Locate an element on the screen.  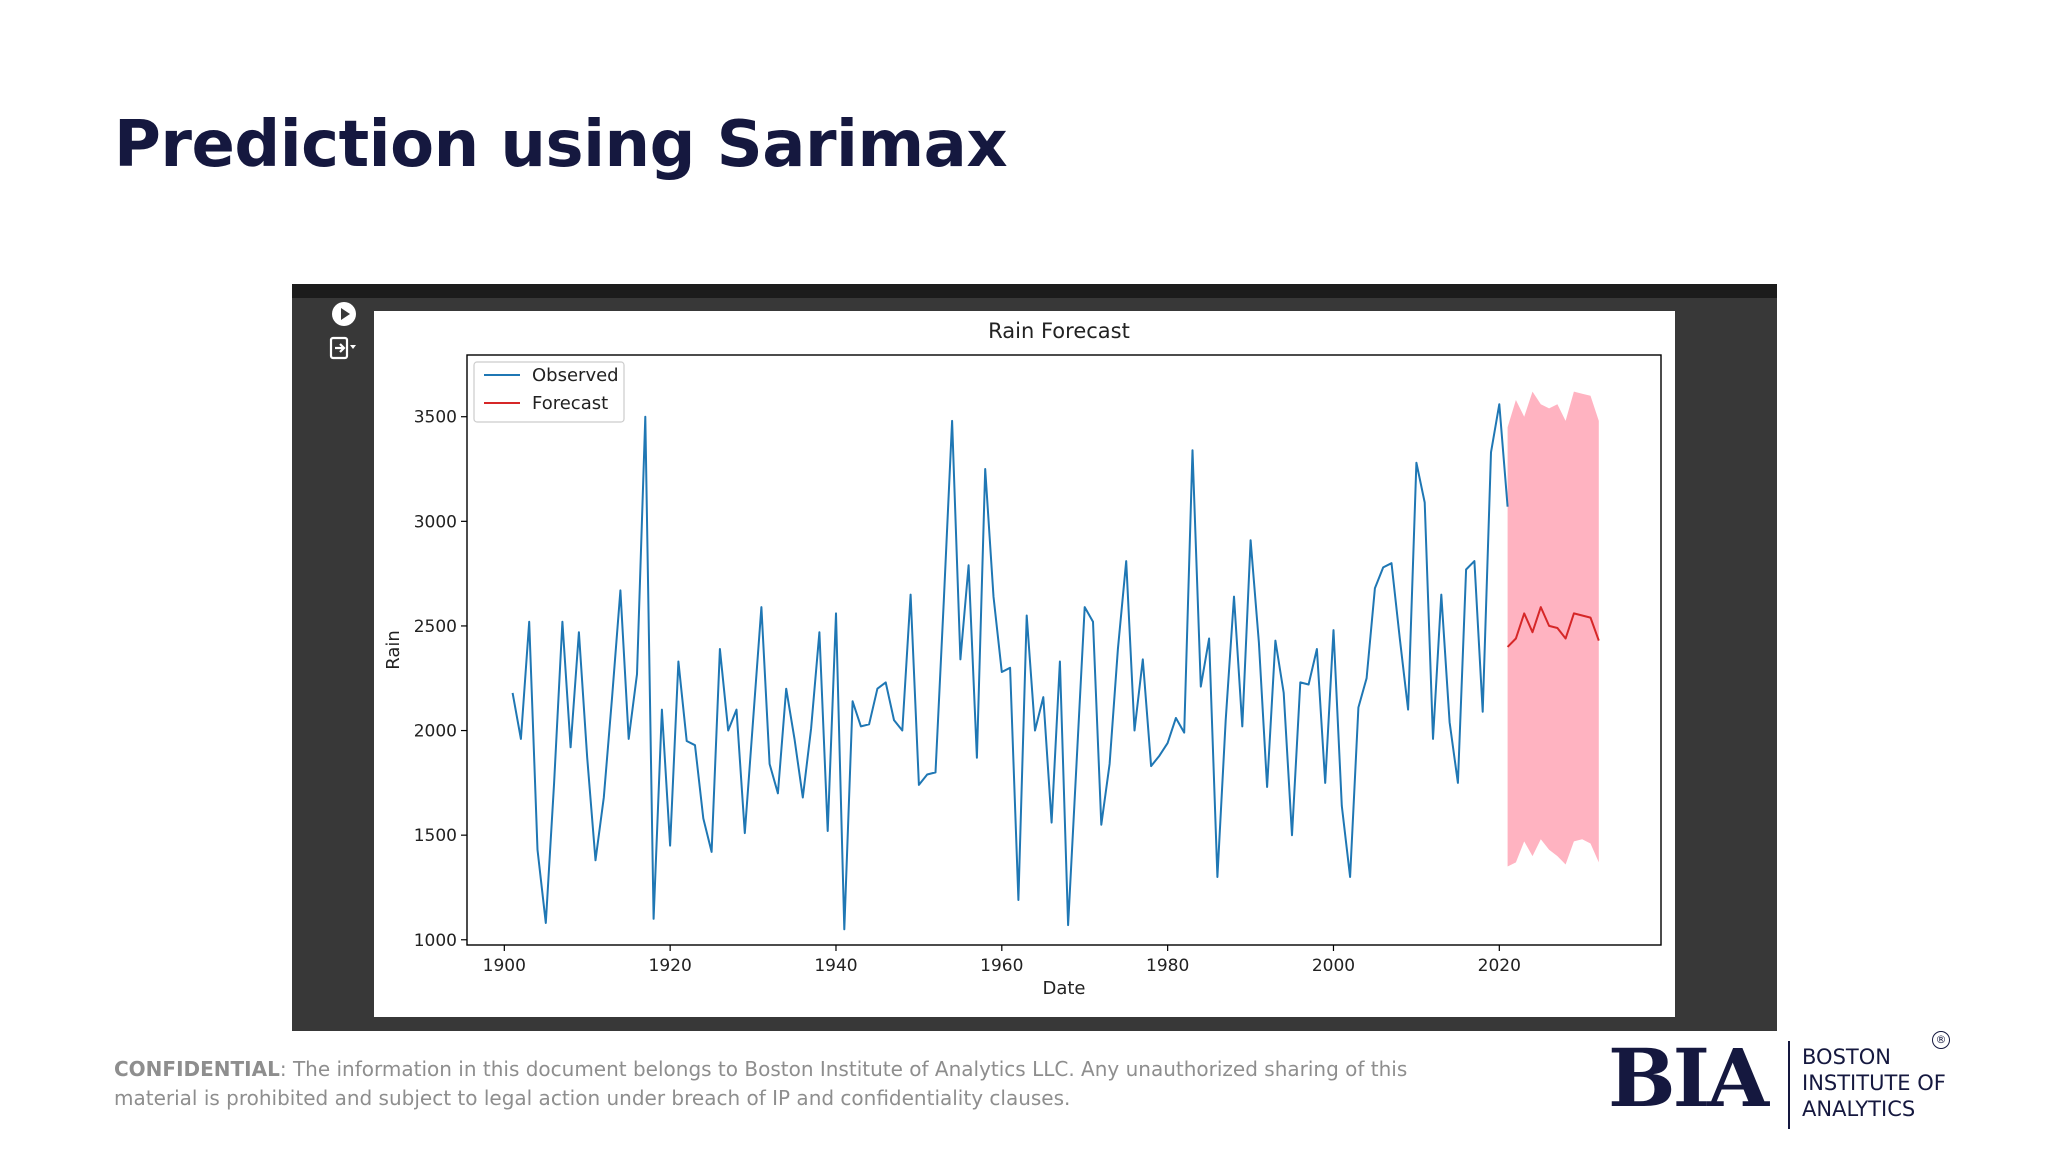
x-tick-label: 1980 is located at coordinates (1167, 966).